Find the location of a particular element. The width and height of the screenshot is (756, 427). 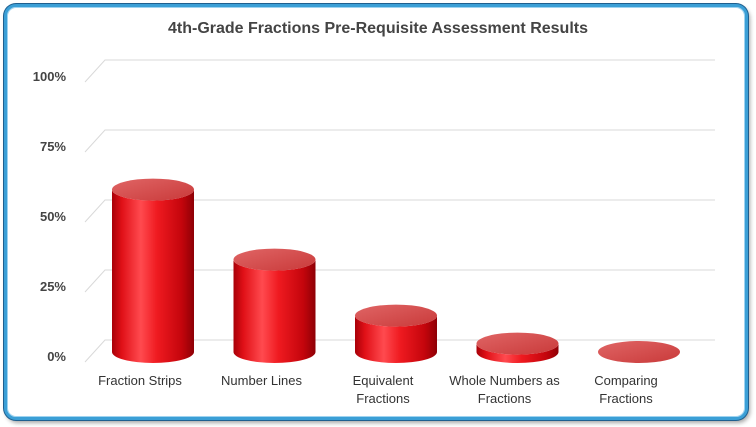

y-tick-label: 100% is located at coordinates (50, 76).